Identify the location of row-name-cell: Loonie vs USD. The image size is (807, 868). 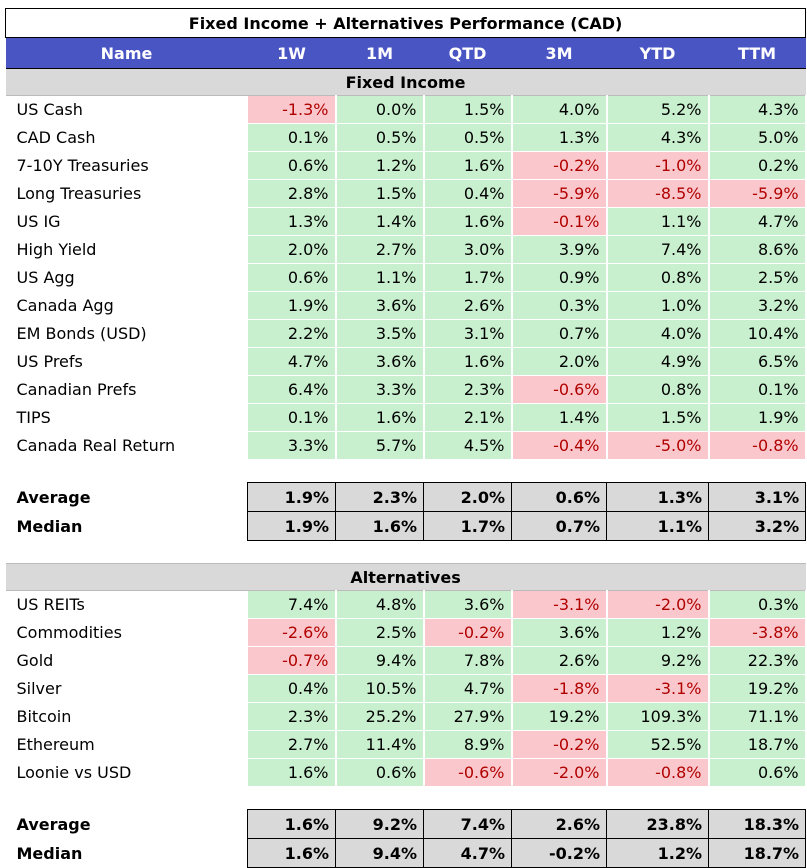
(74, 772).